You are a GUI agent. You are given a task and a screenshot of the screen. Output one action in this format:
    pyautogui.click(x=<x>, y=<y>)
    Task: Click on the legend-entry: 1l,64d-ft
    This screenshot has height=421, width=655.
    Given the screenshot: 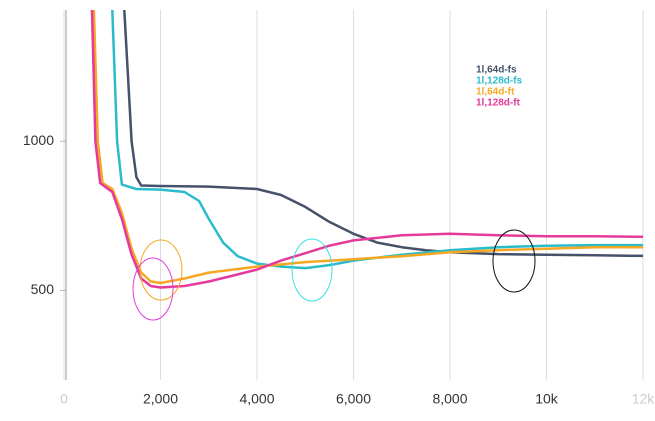 What is the action you would take?
    pyautogui.click(x=495, y=92)
    